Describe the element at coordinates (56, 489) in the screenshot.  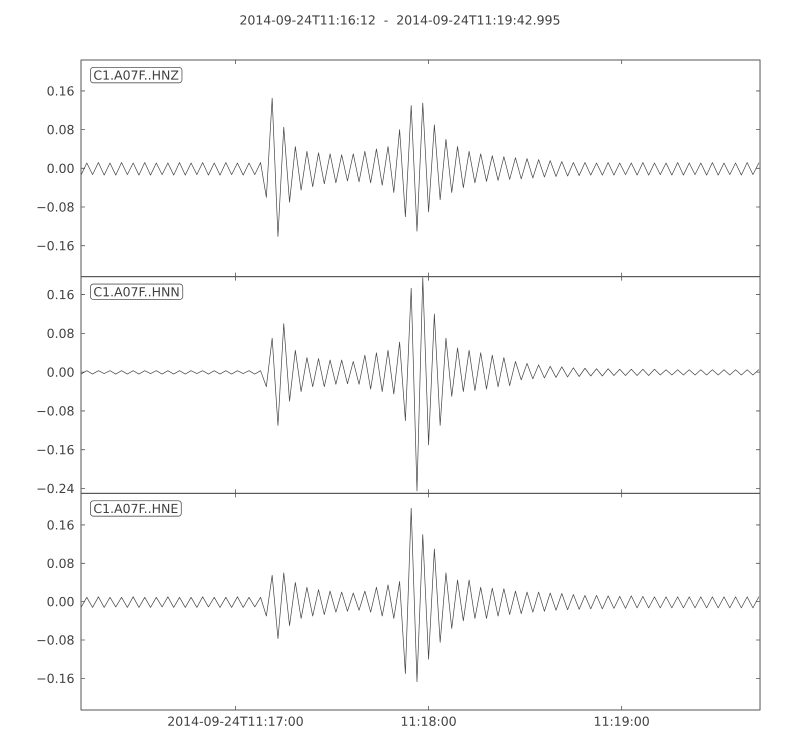
I see `y-tick-label: −0.24` at that location.